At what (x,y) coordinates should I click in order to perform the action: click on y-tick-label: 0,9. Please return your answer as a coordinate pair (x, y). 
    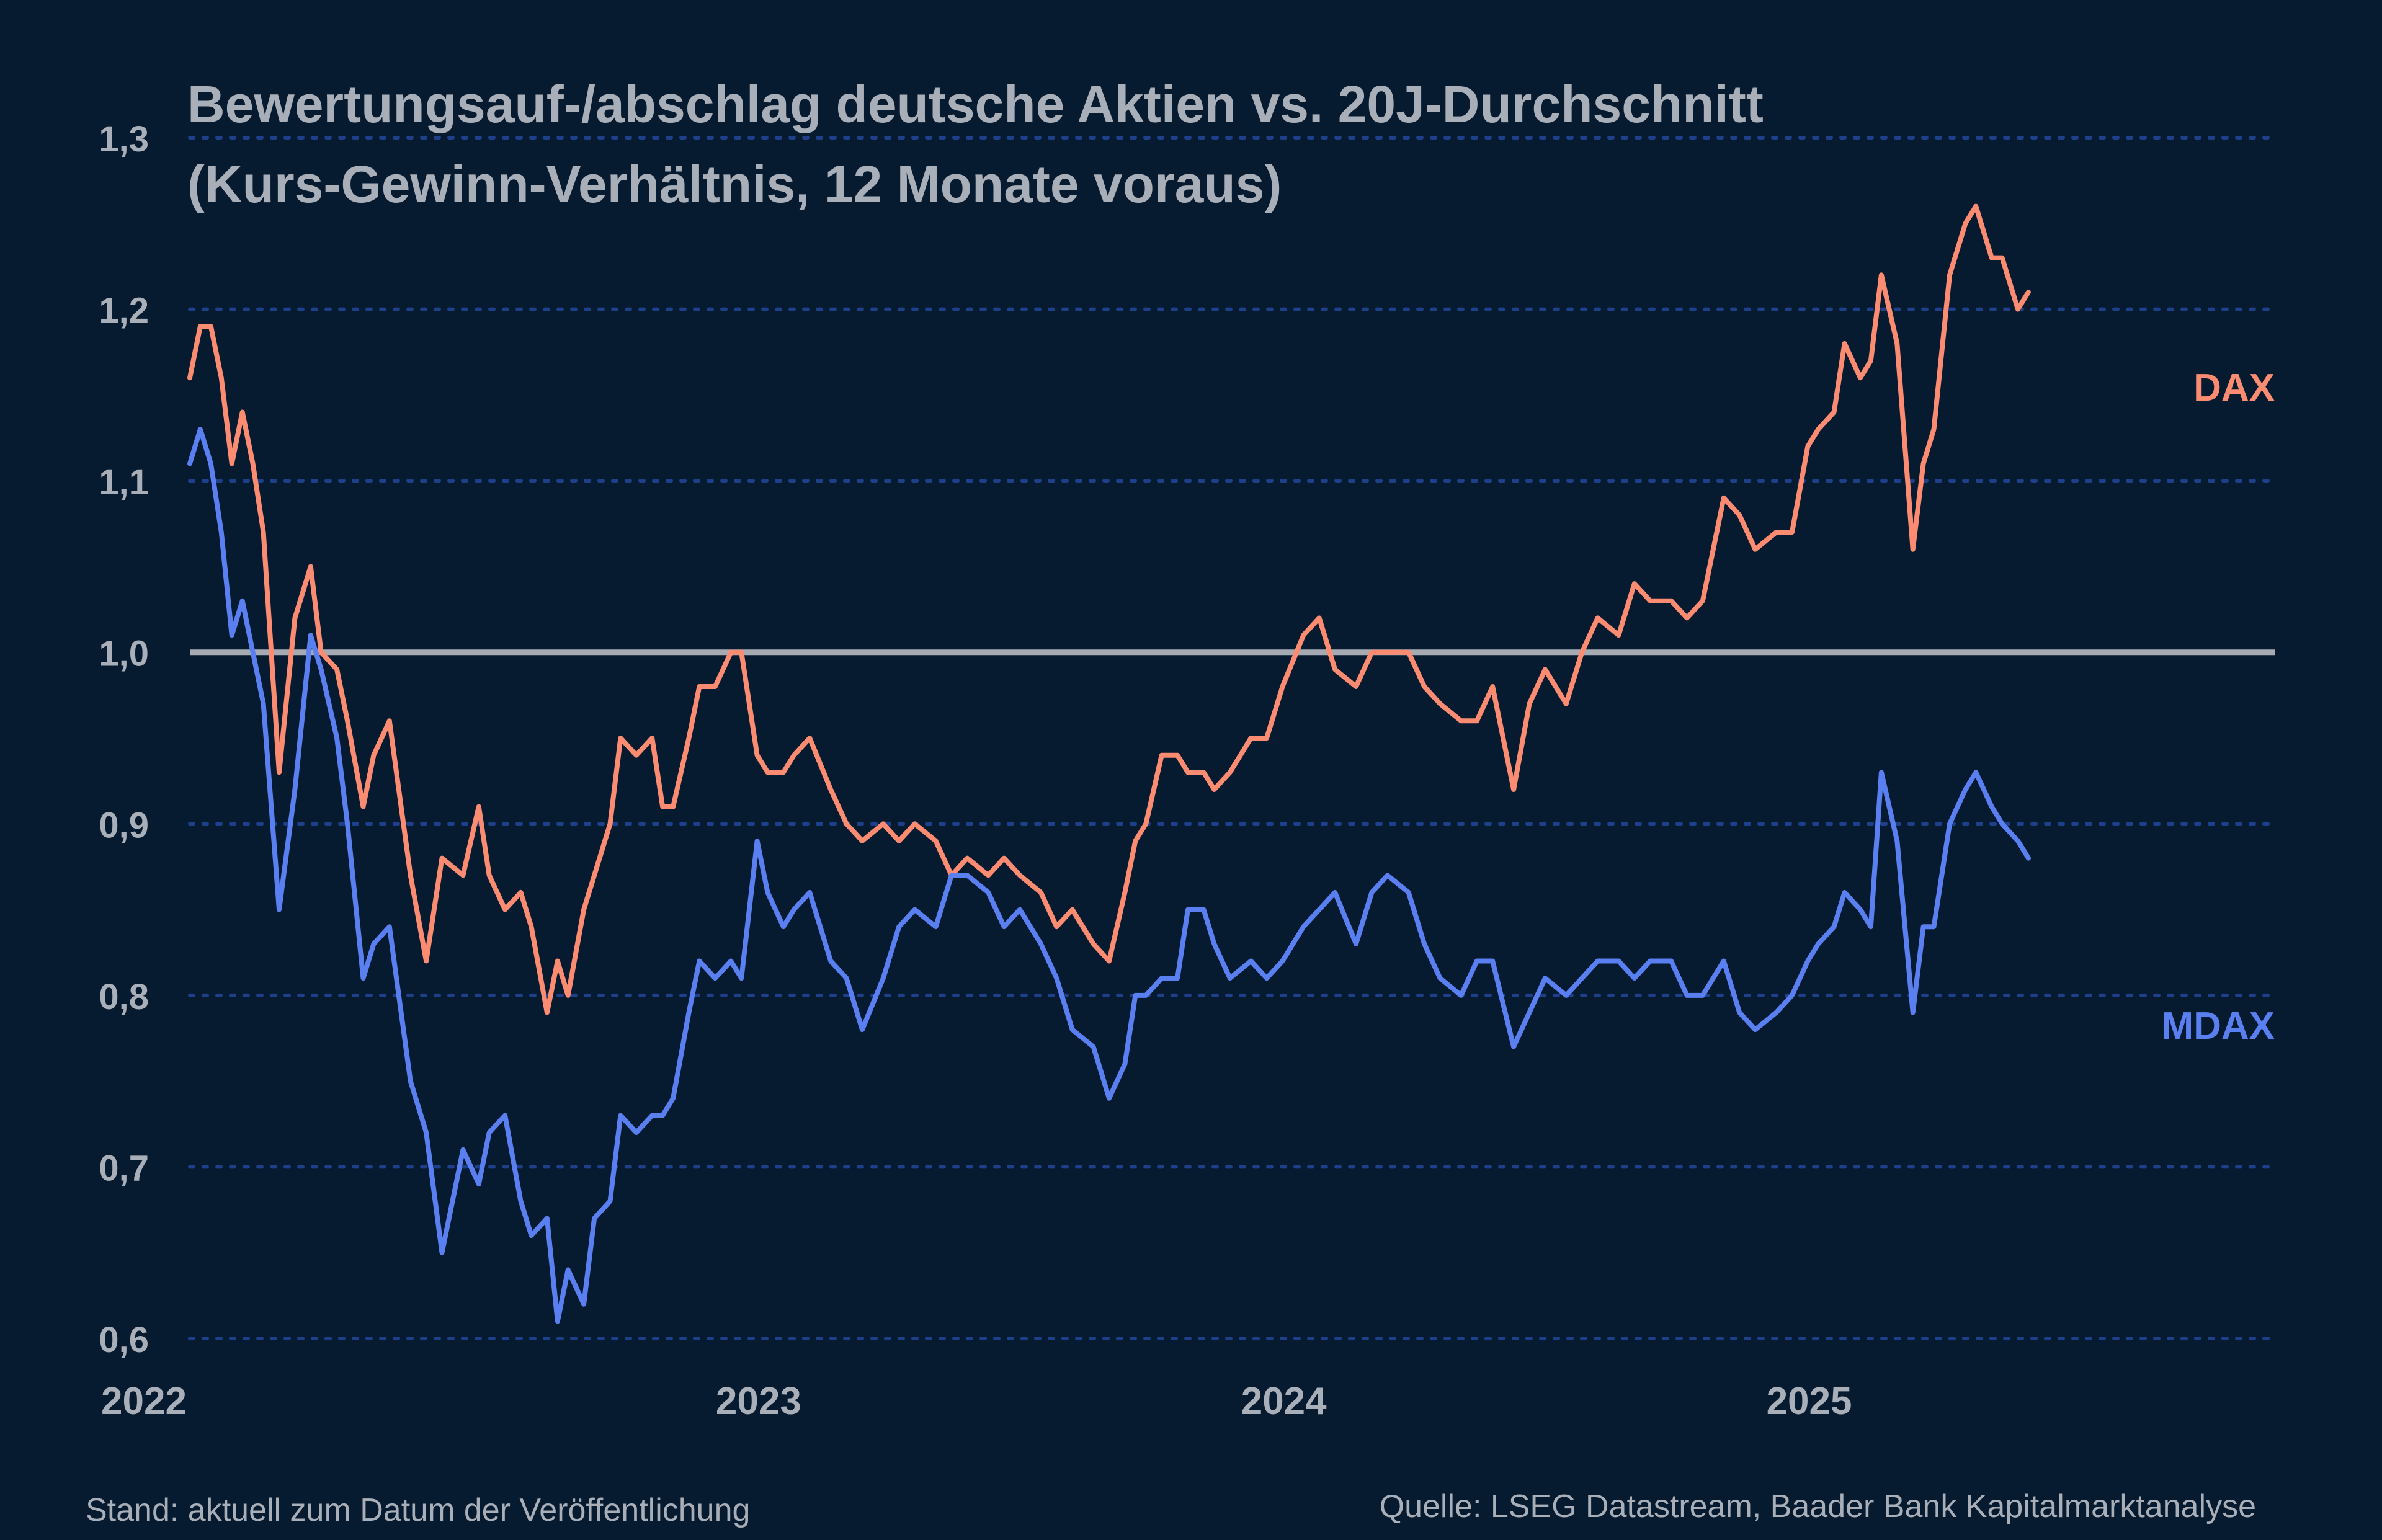
    Looking at the image, I should click on (124, 825).